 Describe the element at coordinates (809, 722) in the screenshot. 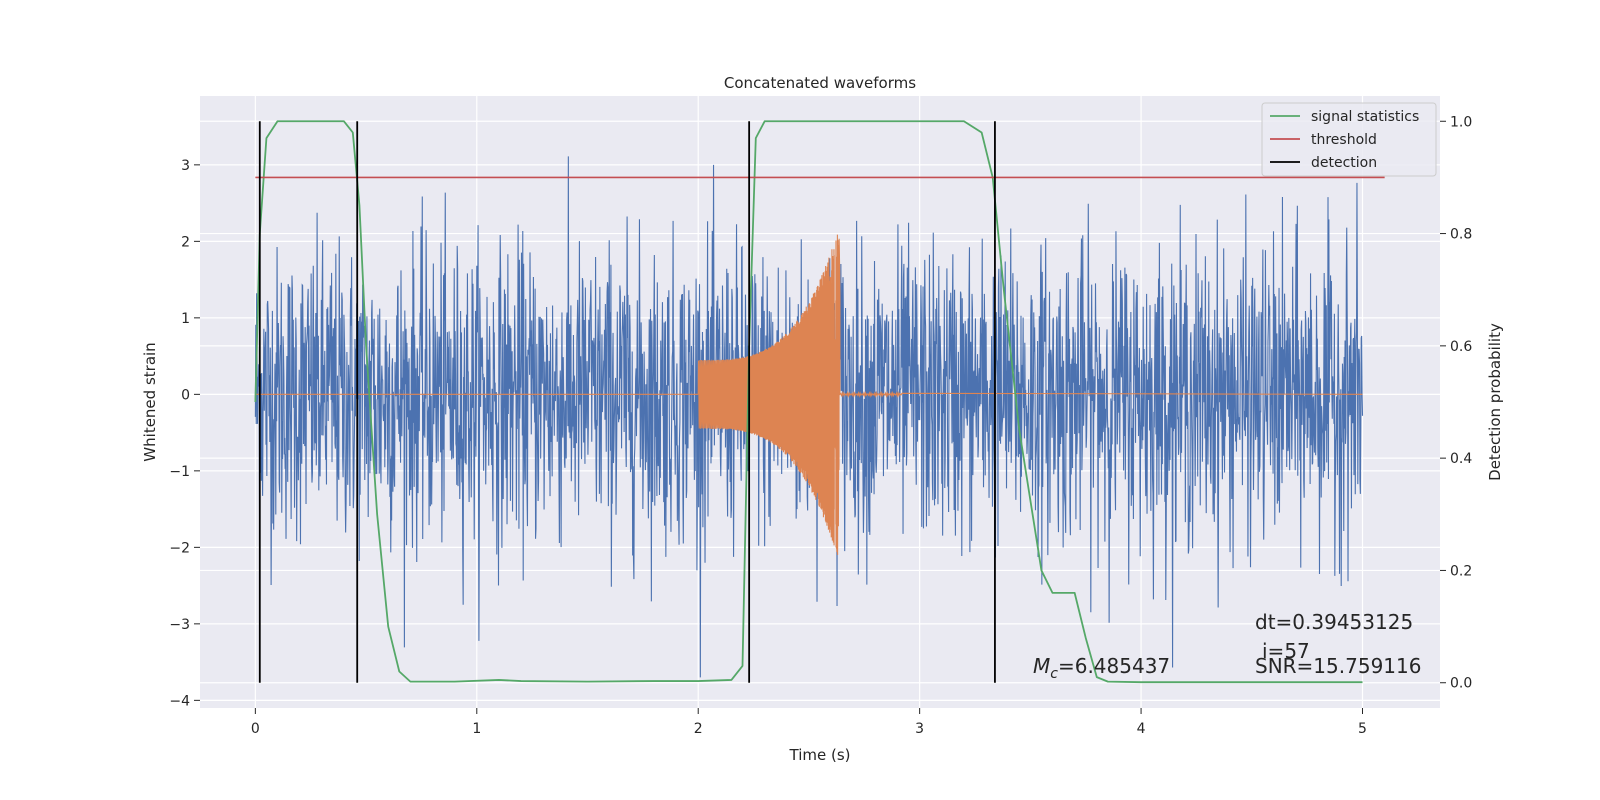

I see `x-axis-ticks: 0 1 2 3 4 5` at that location.